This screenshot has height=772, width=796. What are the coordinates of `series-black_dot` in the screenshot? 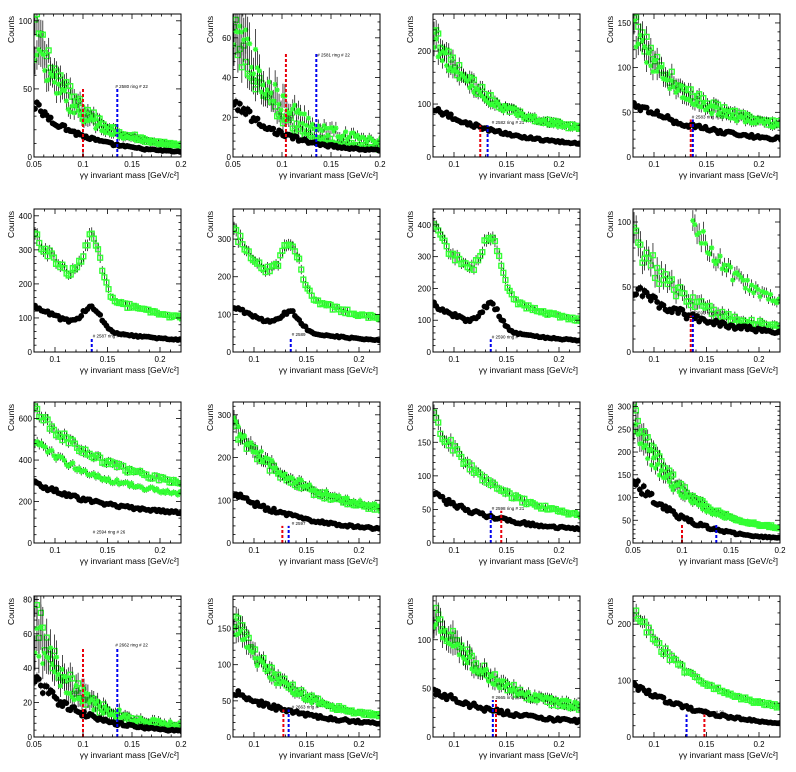 It's located at (107, 322).